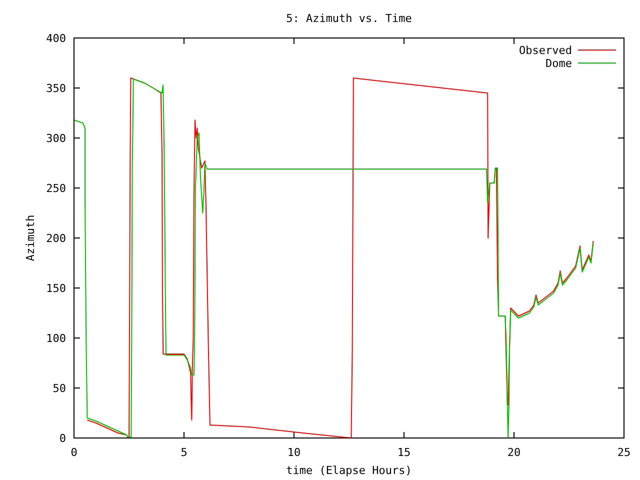 The height and width of the screenshot is (480, 640). What do you see at coordinates (59, 388) in the screenshot?
I see `y-tick-label: 50` at bounding box center [59, 388].